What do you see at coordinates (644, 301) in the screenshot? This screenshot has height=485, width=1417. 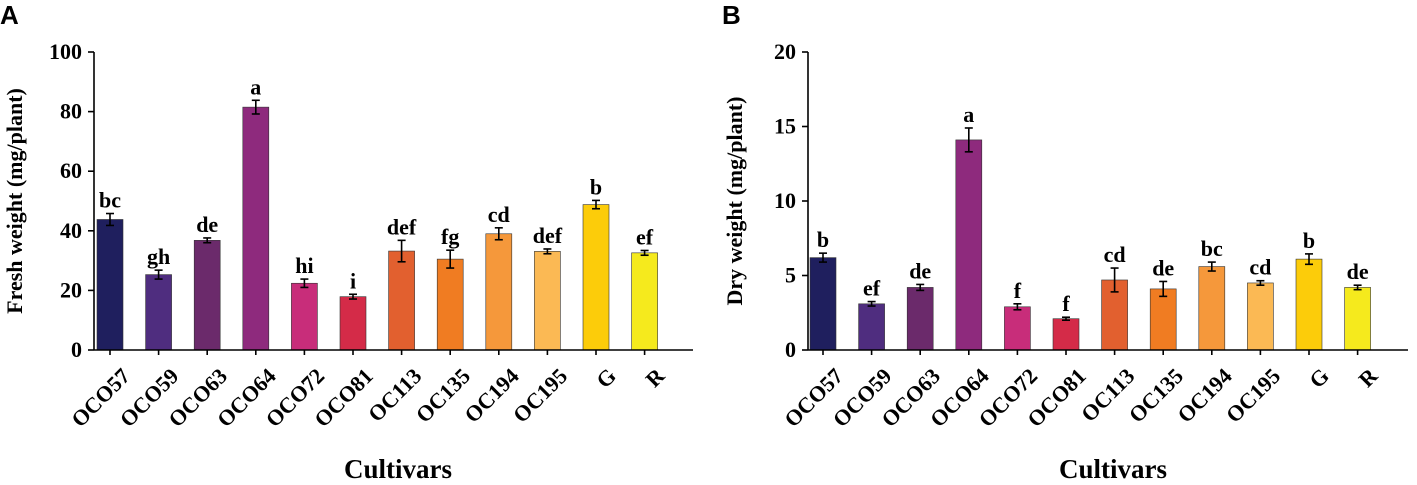 I see `panel-a-bar-r` at bounding box center [644, 301].